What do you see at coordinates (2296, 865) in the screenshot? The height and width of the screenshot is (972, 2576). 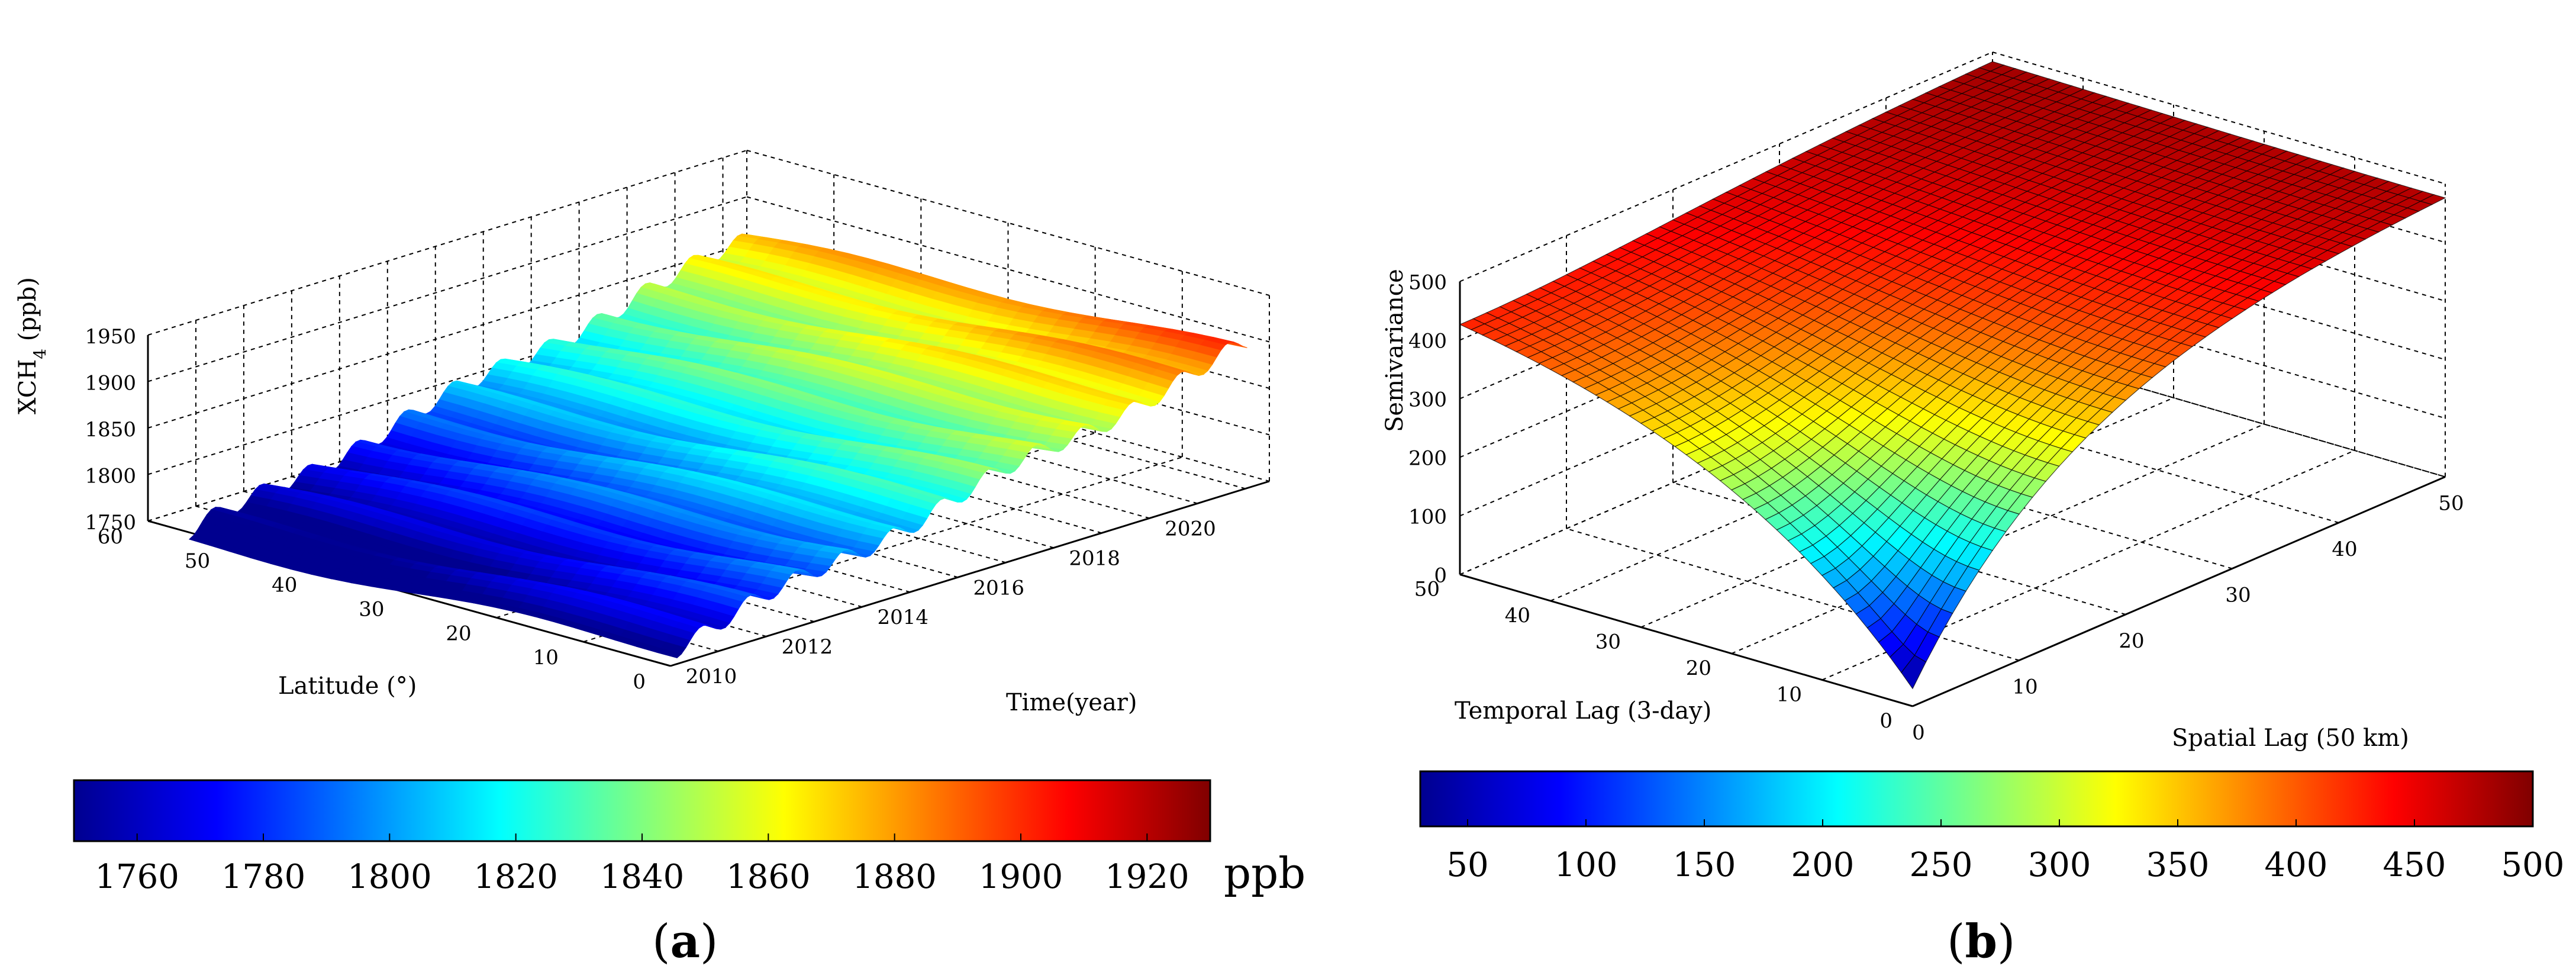 I see `colorbar-tick-label: 400` at bounding box center [2296, 865].